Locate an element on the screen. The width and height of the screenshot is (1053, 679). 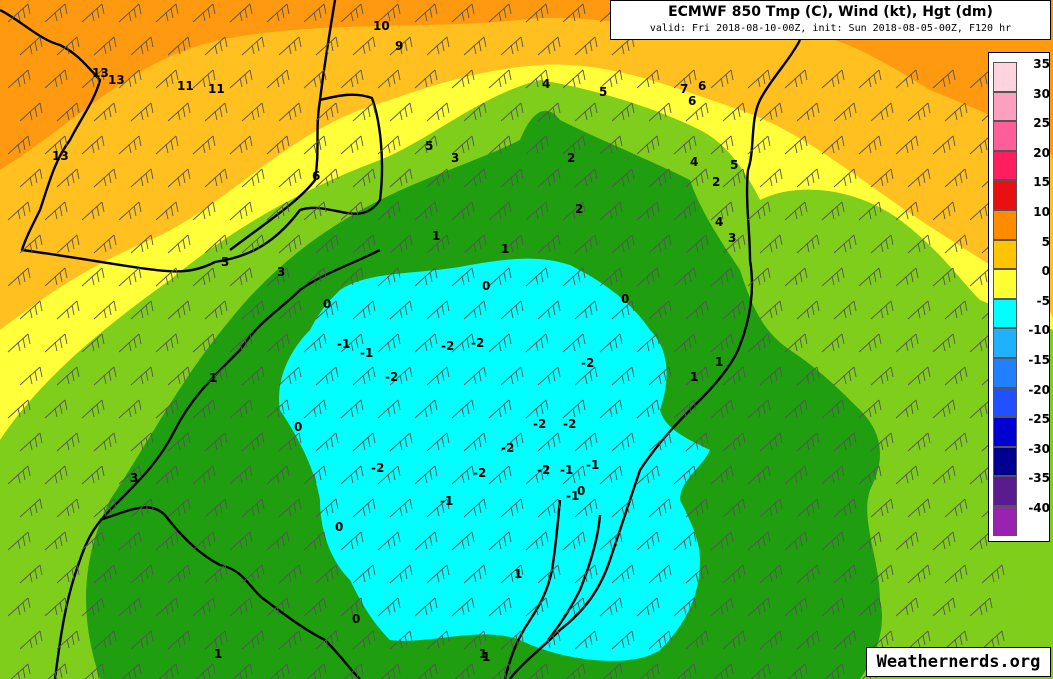
border-line is located at coordinates (327, 50).